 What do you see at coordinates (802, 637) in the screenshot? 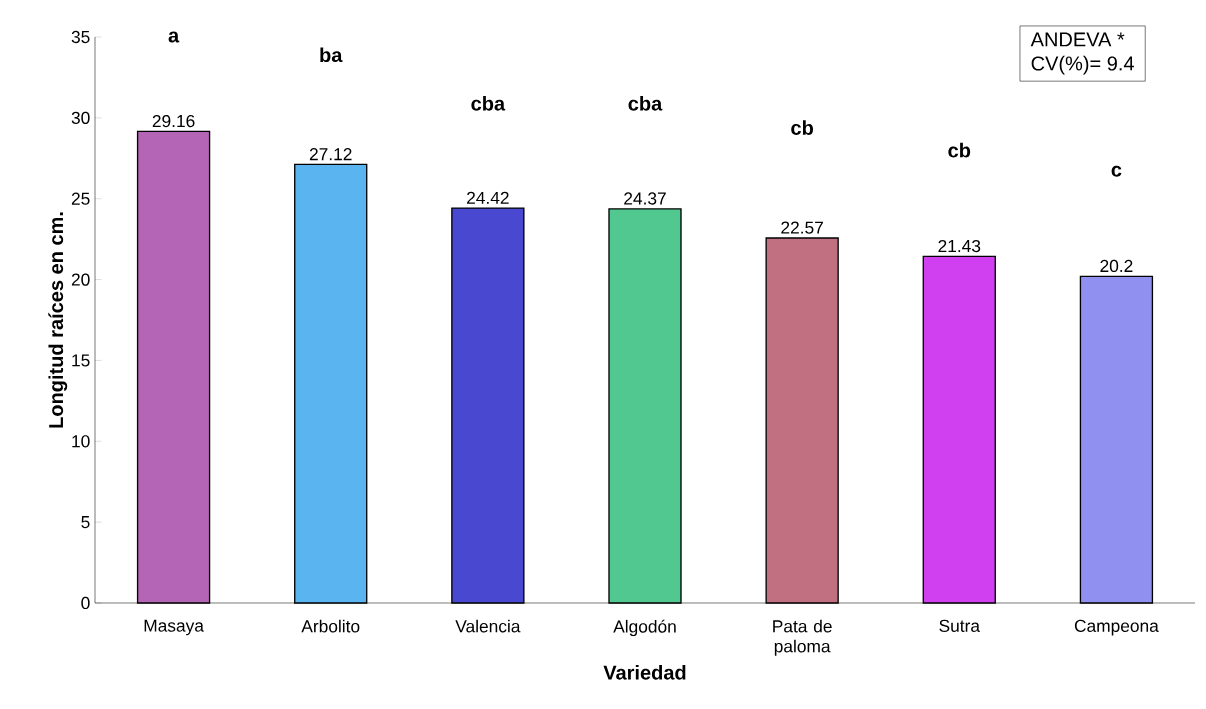
I see `x-tick-label: Pata de paloma` at bounding box center [802, 637].